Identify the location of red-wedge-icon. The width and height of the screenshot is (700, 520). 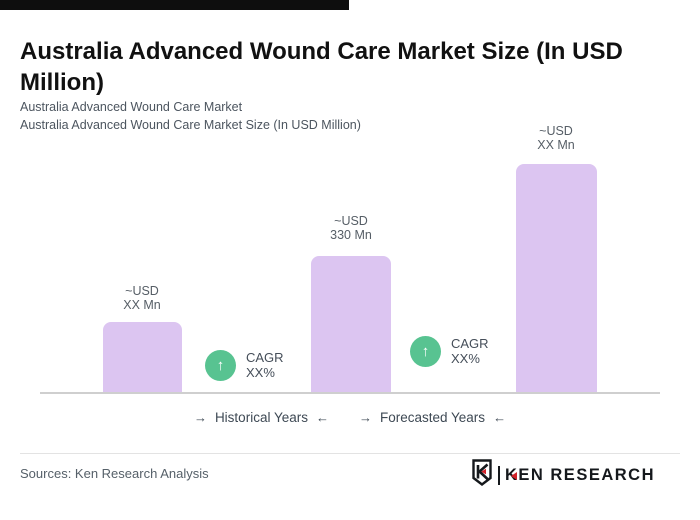
(513, 475).